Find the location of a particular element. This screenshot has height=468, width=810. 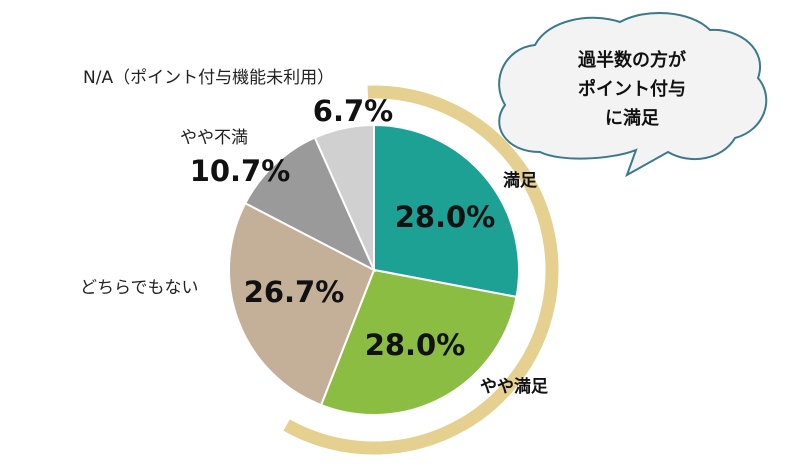

slice-satisfied is located at coordinates (446, 211).